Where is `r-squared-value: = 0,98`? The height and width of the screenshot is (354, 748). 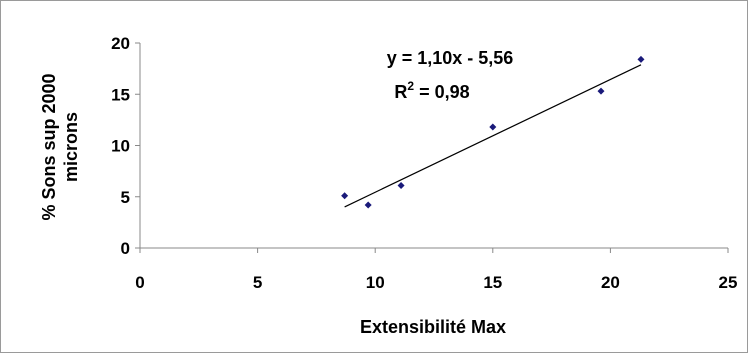 r-squared-value: = 0,98 is located at coordinates (442, 92).